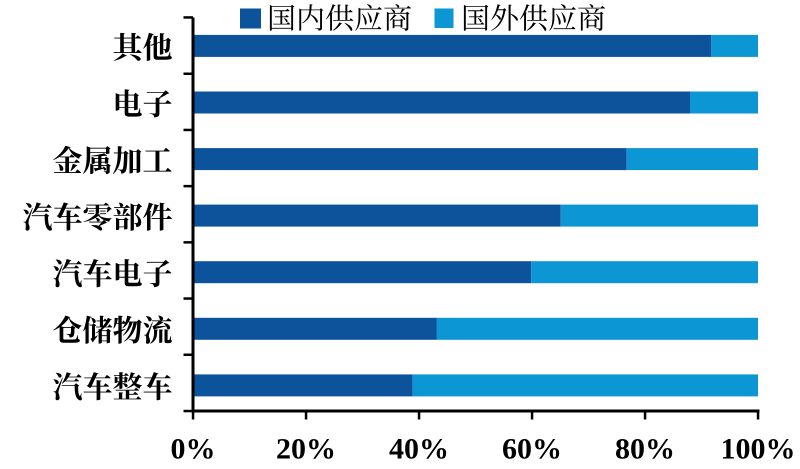  I want to click on svg-text: 60%, so click(532, 448).